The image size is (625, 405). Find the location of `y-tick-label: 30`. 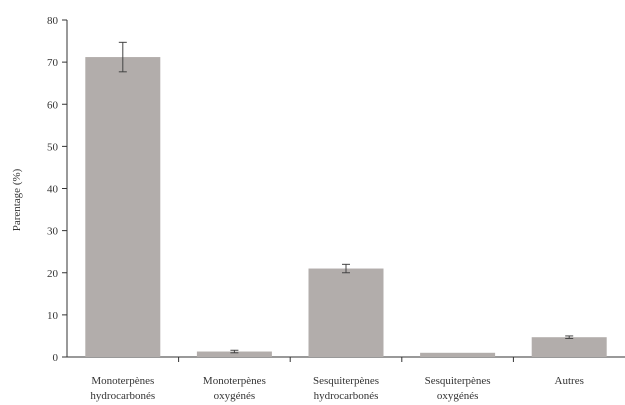

y-tick-label: 30 is located at coordinates (53, 232).